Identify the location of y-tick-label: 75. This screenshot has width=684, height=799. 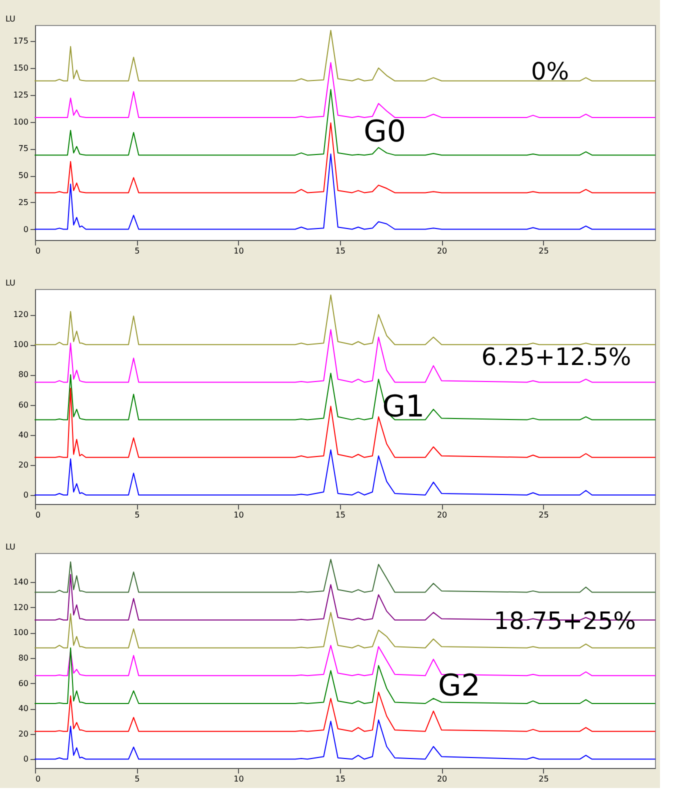
(23, 149).